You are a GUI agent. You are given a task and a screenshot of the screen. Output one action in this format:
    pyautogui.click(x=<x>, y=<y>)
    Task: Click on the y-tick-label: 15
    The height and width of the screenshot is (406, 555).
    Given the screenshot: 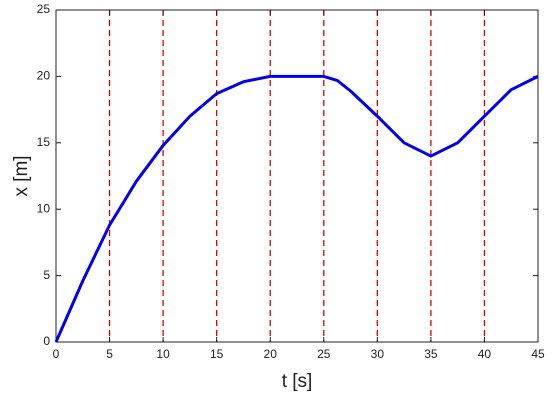 What is the action you would take?
    pyautogui.click(x=44, y=142)
    